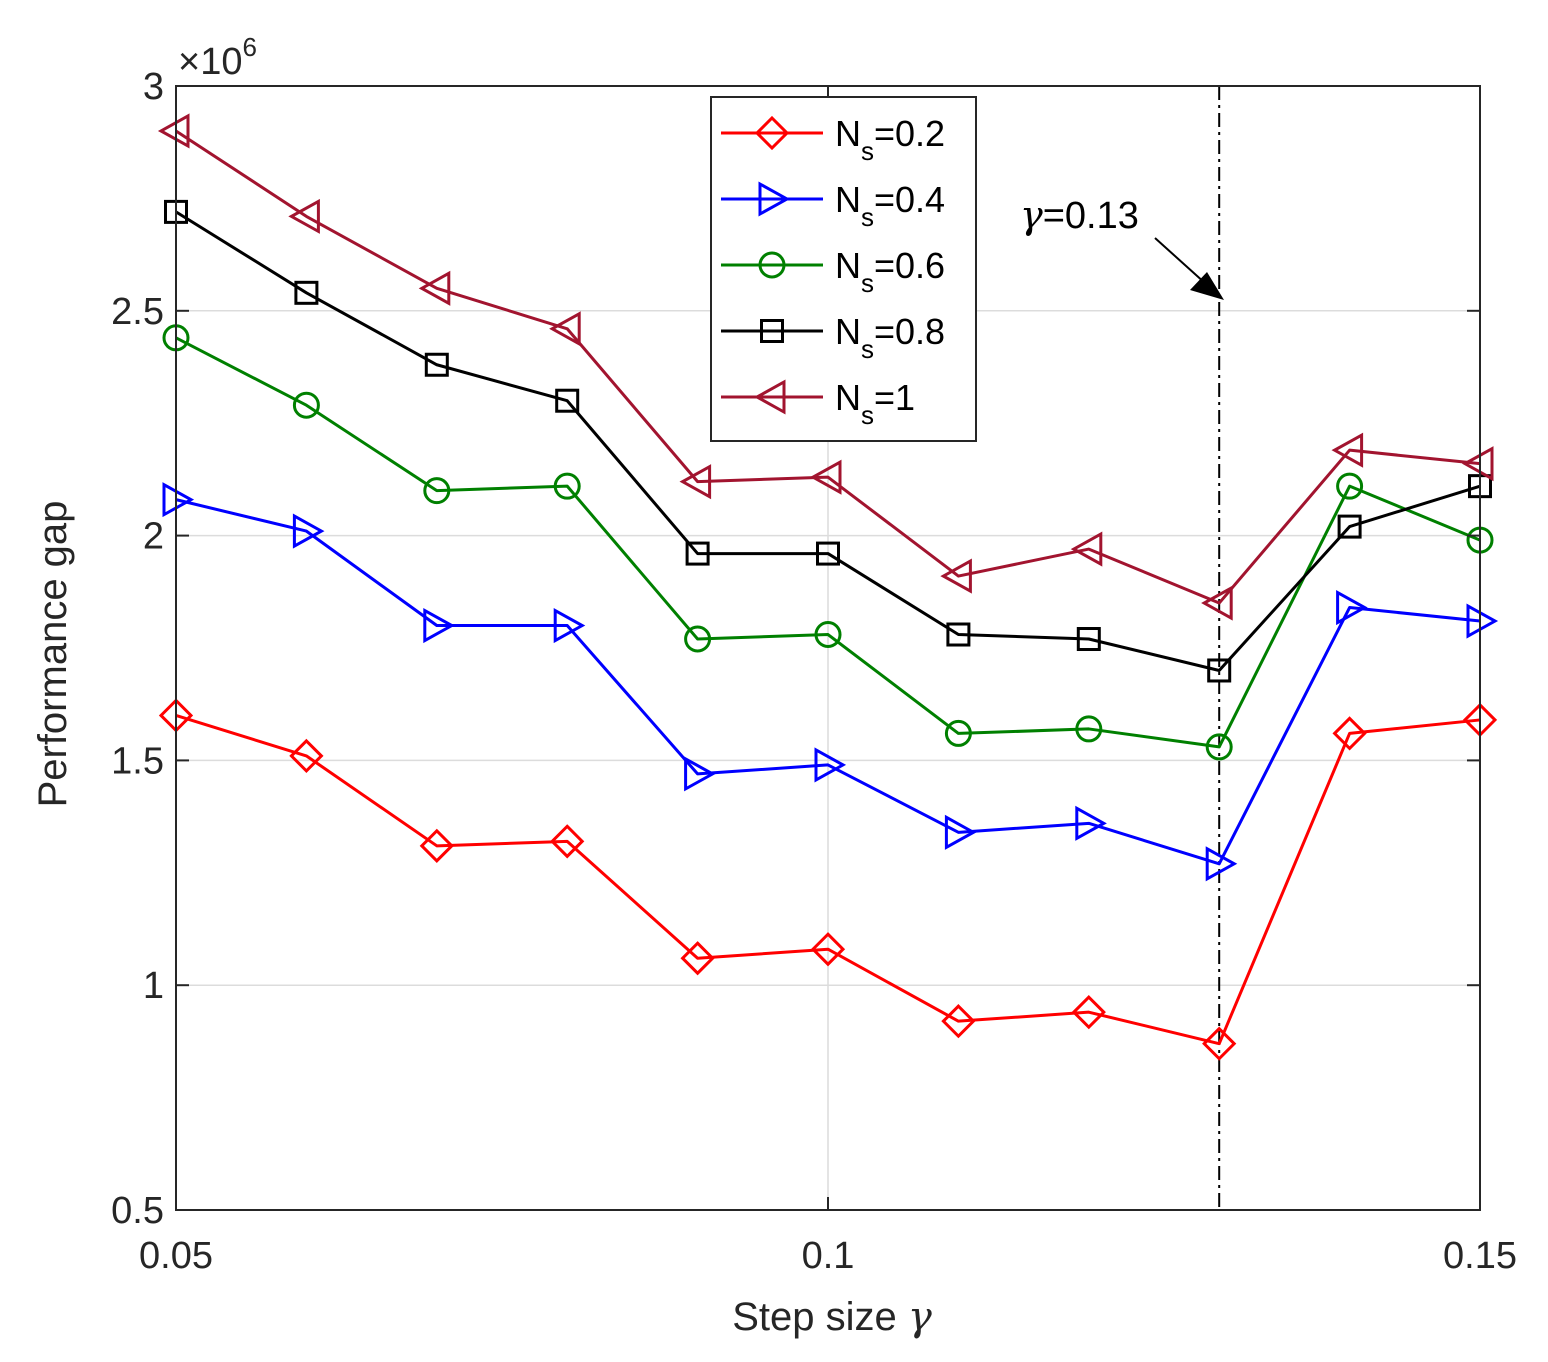 Image resolution: width=1548 pixels, height=1362 pixels. Describe the element at coordinates (1480, 1256) in the screenshot. I see `x-tick-label: 0.15` at that location.